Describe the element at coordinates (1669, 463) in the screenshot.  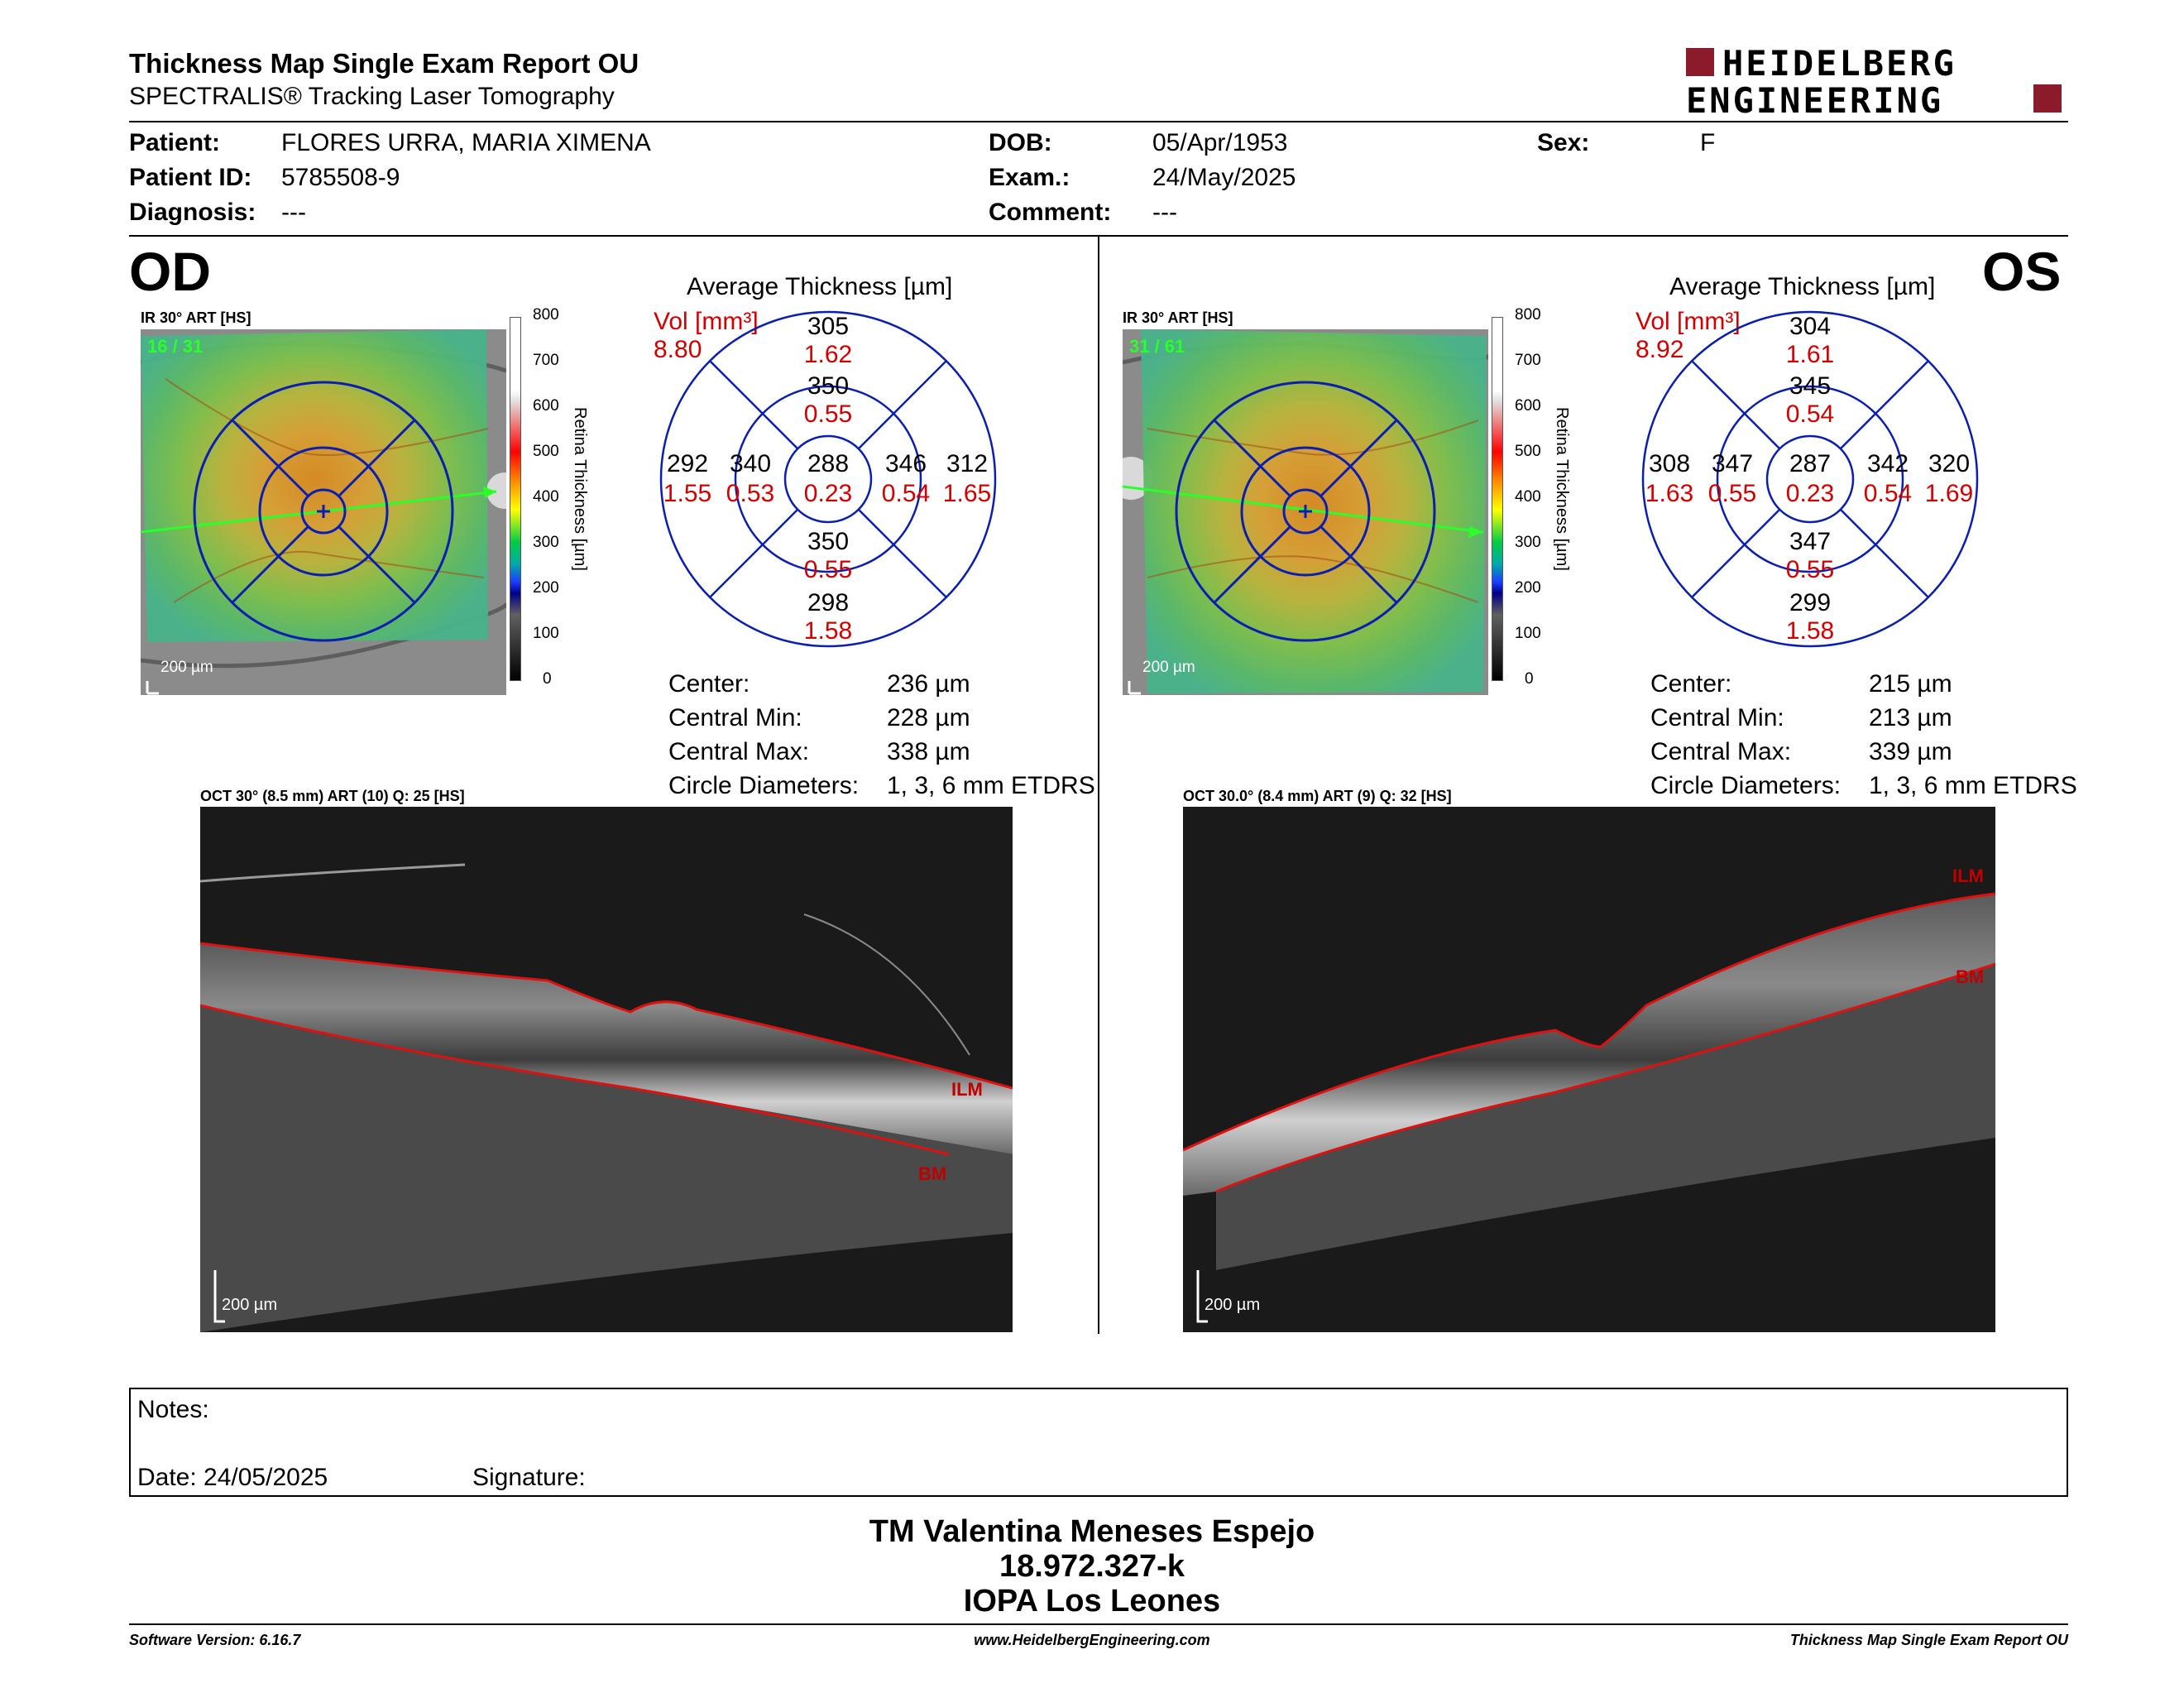
I see `os-temp-out: 308` at that location.